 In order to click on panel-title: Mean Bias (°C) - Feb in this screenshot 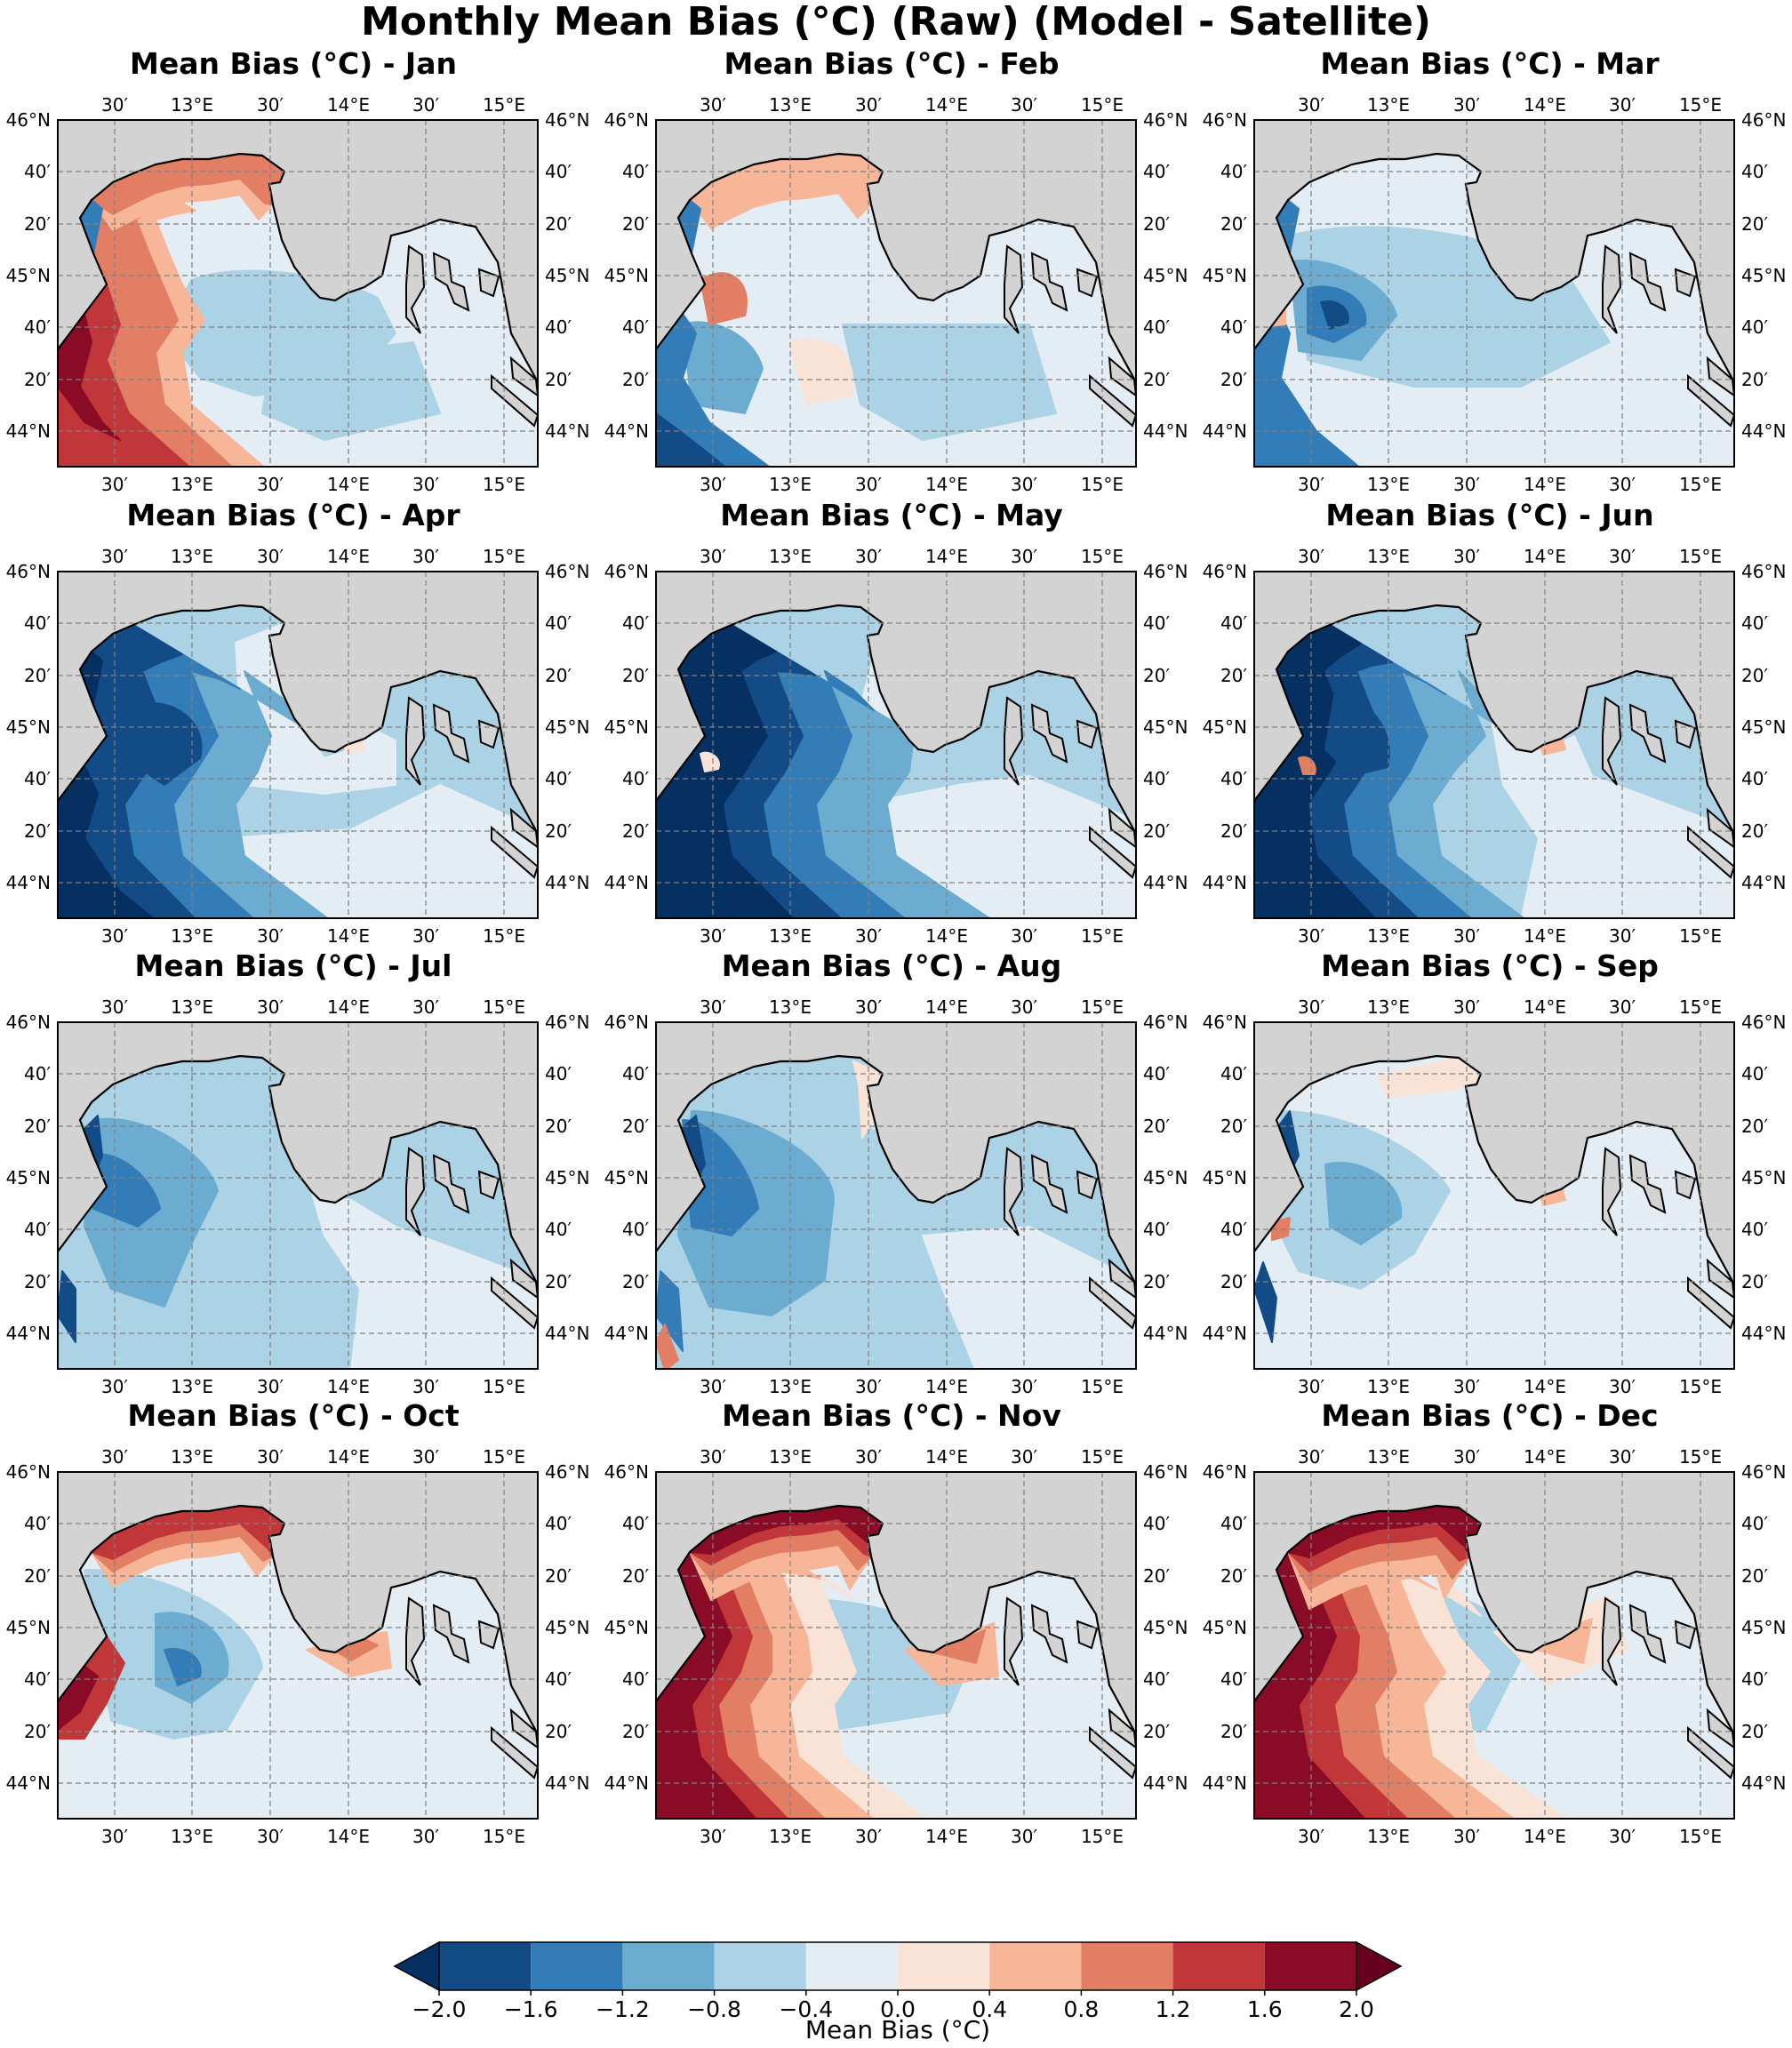, I will do `click(892, 63)`.